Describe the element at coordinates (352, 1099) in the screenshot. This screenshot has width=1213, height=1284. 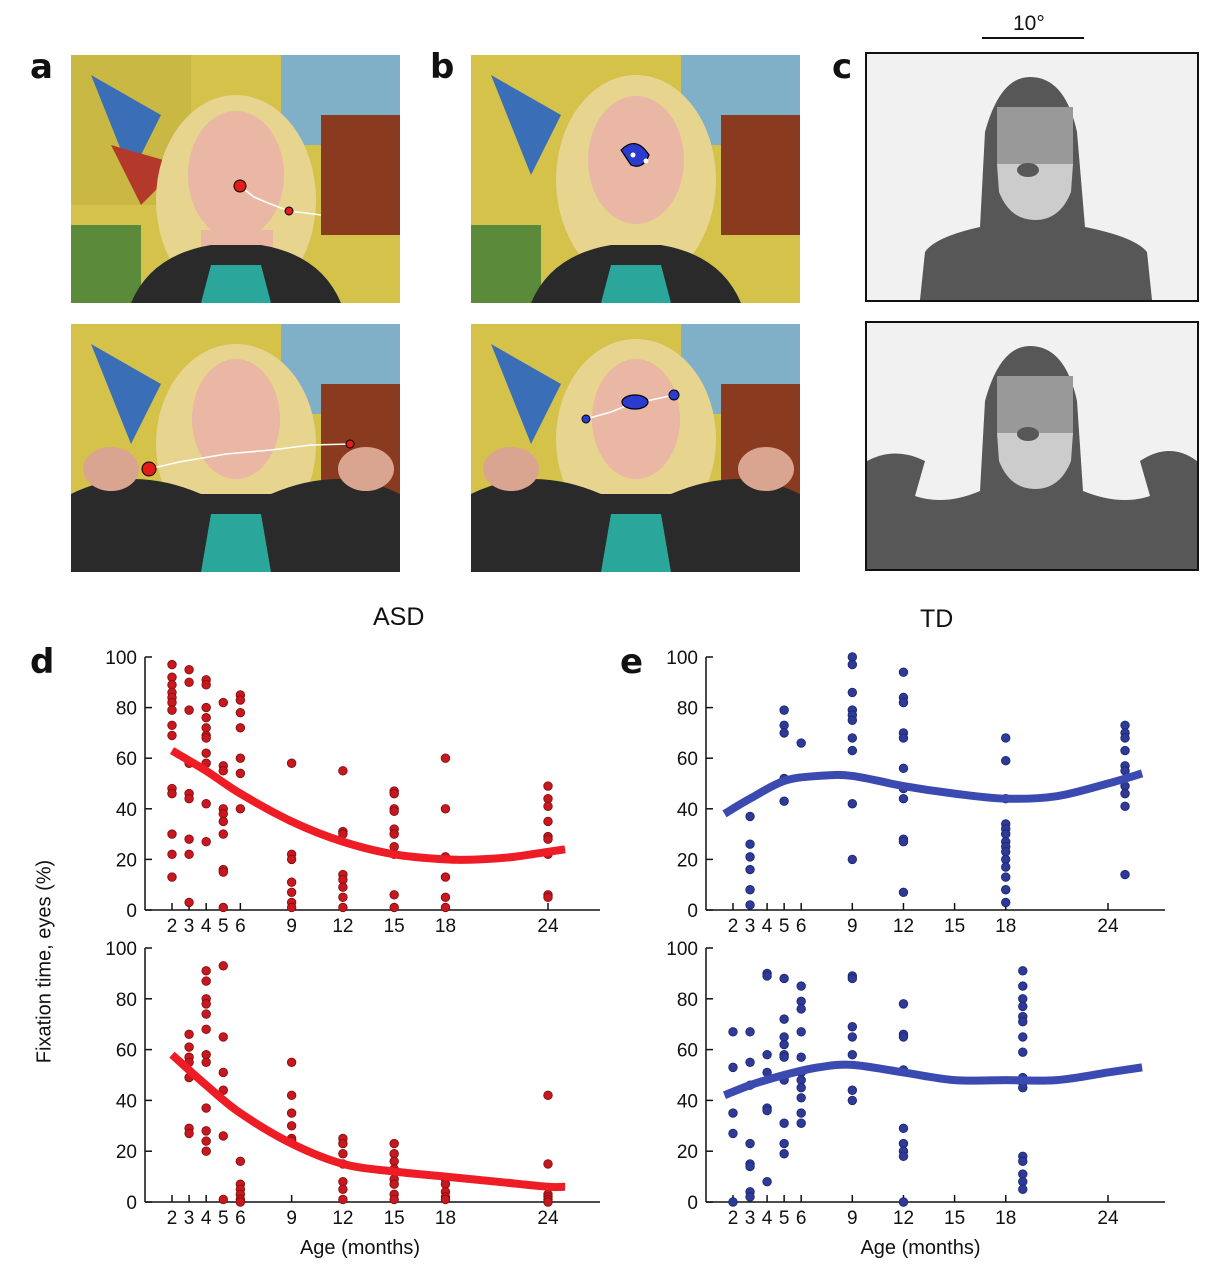
I see `chart-d-bottom: 0 20 40 60 80 100 2 3 4 5 6 9 12 15 18 24 Age (months)` at that location.